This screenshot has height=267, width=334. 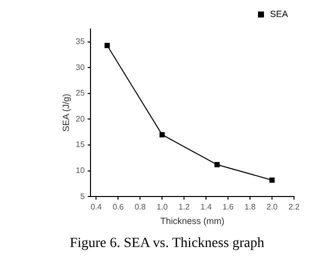 What do you see at coordinates (162, 207) in the screenshot?
I see `x-tick-label: 1.0` at bounding box center [162, 207].